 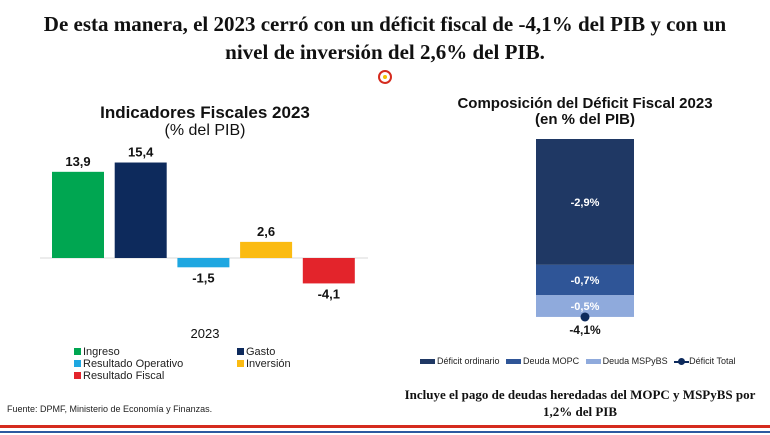 What do you see at coordinates (585, 103) in the screenshot?
I see `right-chart-title: Composición del Déficit Fiscal 2023` at bounding box center [585, 103].